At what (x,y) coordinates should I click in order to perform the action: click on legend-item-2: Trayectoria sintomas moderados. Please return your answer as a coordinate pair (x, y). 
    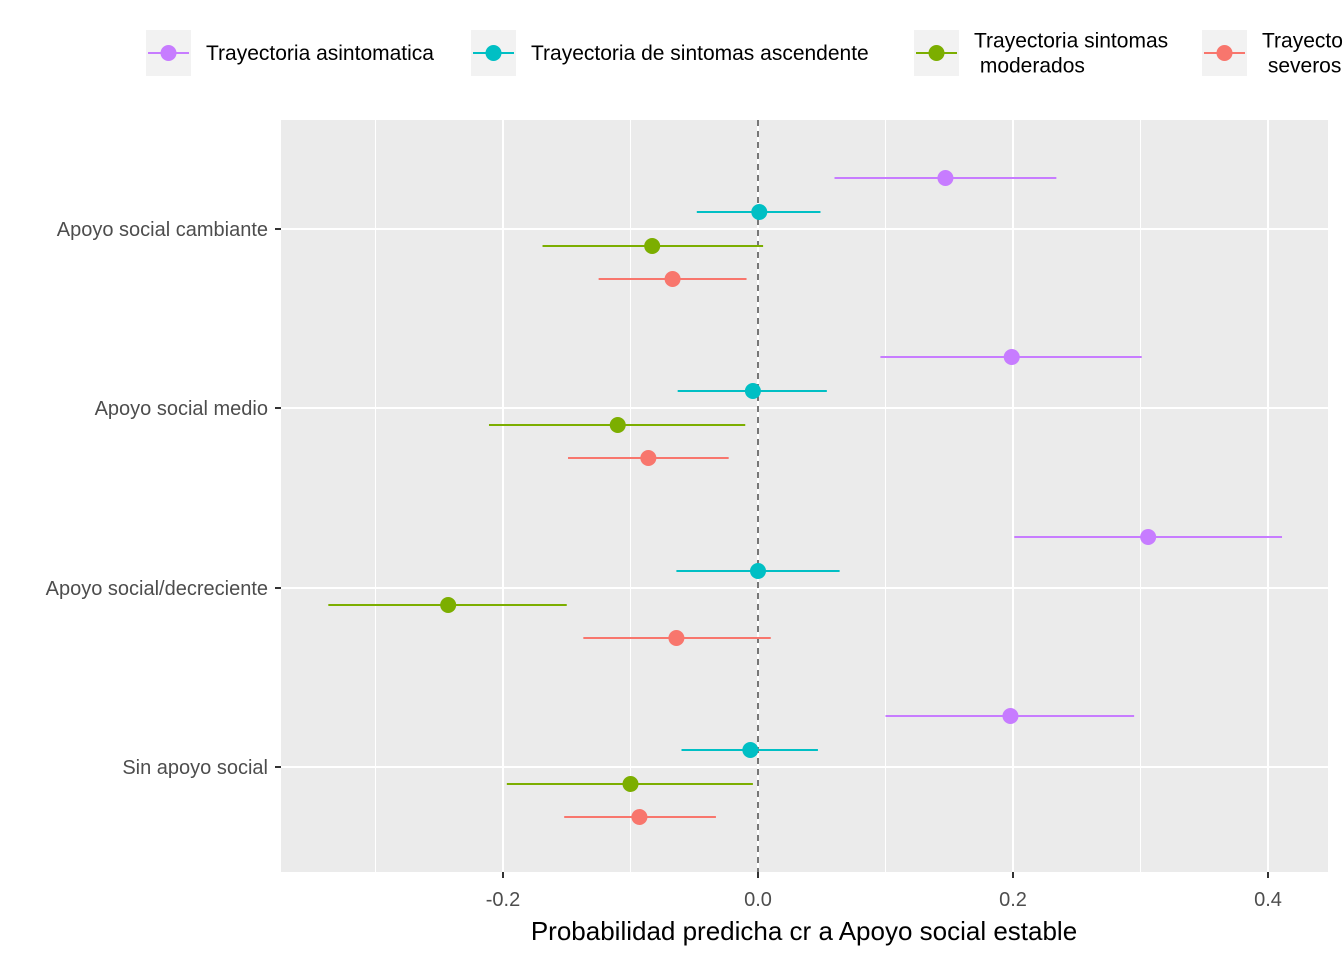
    Looking at the image, I should click on (1041, 54).